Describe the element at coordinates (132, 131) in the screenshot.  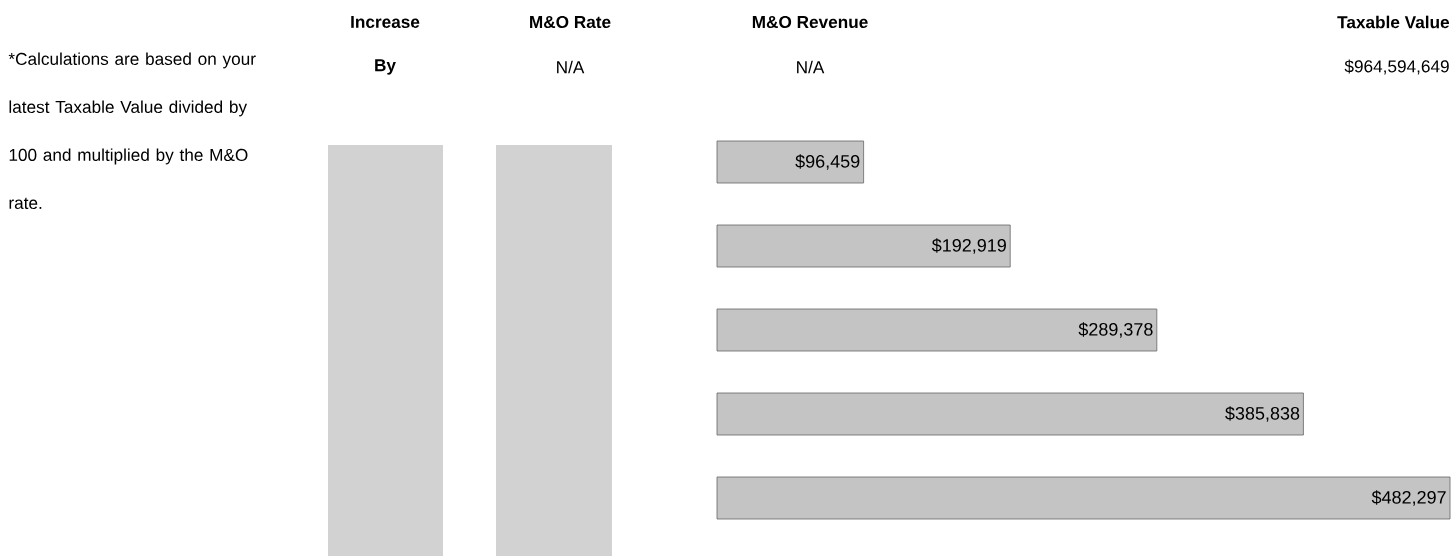
I see `text: *Calculations are based on your latest Taxable Value divided by 100 and multiplied by the M&O rate.` at that location.